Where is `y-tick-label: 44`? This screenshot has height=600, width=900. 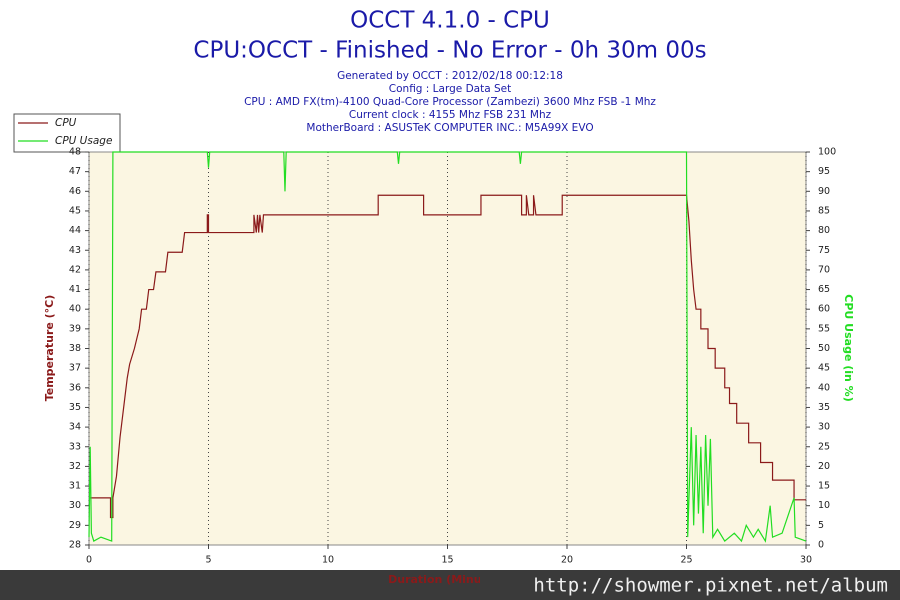
y-tick-label: 44 is located at coordinates (75, 230).